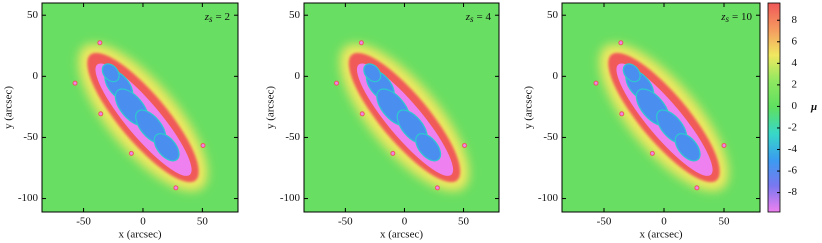 The image size is (822, 243). Describe the element at coordinates (793, 192) in the screenshot. I see `colorbar-tick-label: -8` at that location.